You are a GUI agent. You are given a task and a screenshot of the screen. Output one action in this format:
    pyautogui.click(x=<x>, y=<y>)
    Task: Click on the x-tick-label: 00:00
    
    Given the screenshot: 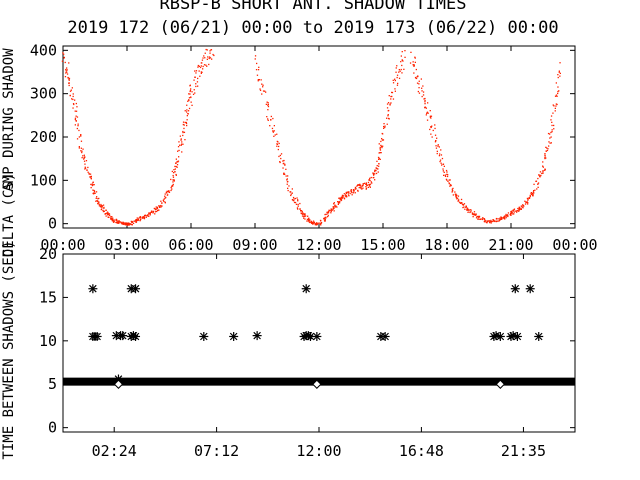 What is the action you would take?
    pyautogui.click(x=574, y=245)
    